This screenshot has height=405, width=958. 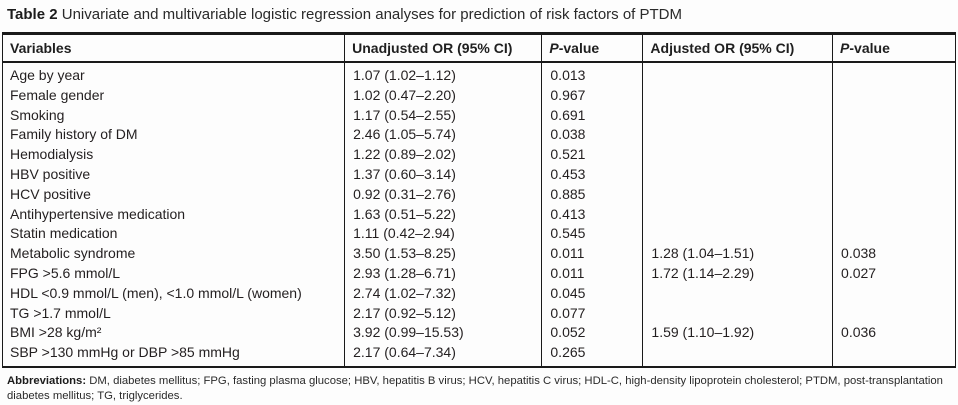 What do you see at coordinates (894, 254) in the screenshot?
I see `cell-p-value-adjusted: 0.038` at bounding box center [894, 254].